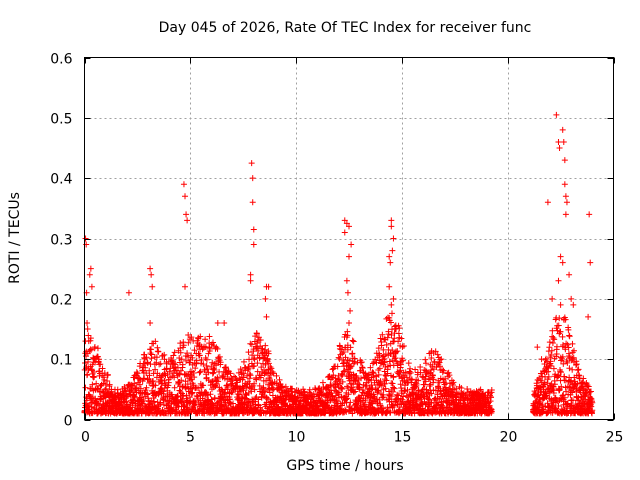  What do you see at coordinates (15, 238) in the screenshot?
I see `y-axis-label: ROTI / TECUs` at bounding box center [15, 238].